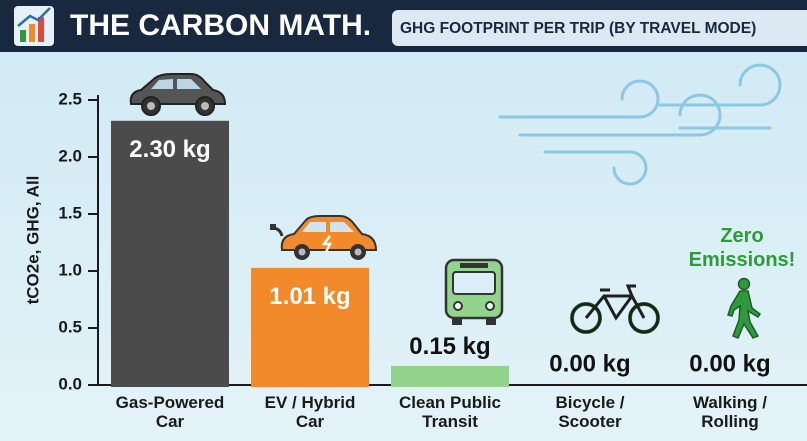 The width and height of the screenshot is (807, 441). I want to click on y-axis-title: tCO2e, GHG, All, so click(32, 240).